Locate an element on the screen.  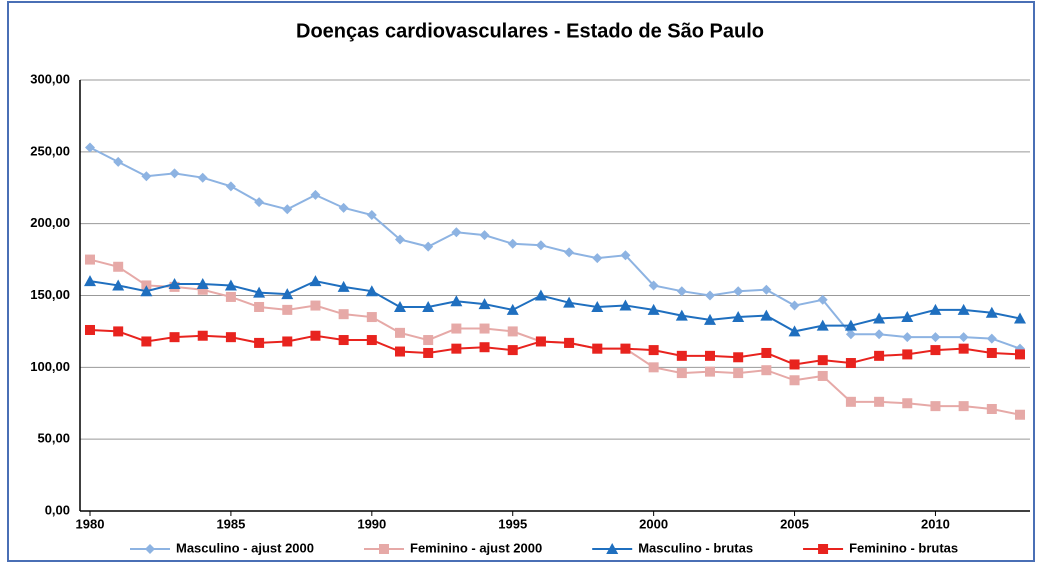
legend-label: Feminino - brutas is located at coordinates (903, 547).